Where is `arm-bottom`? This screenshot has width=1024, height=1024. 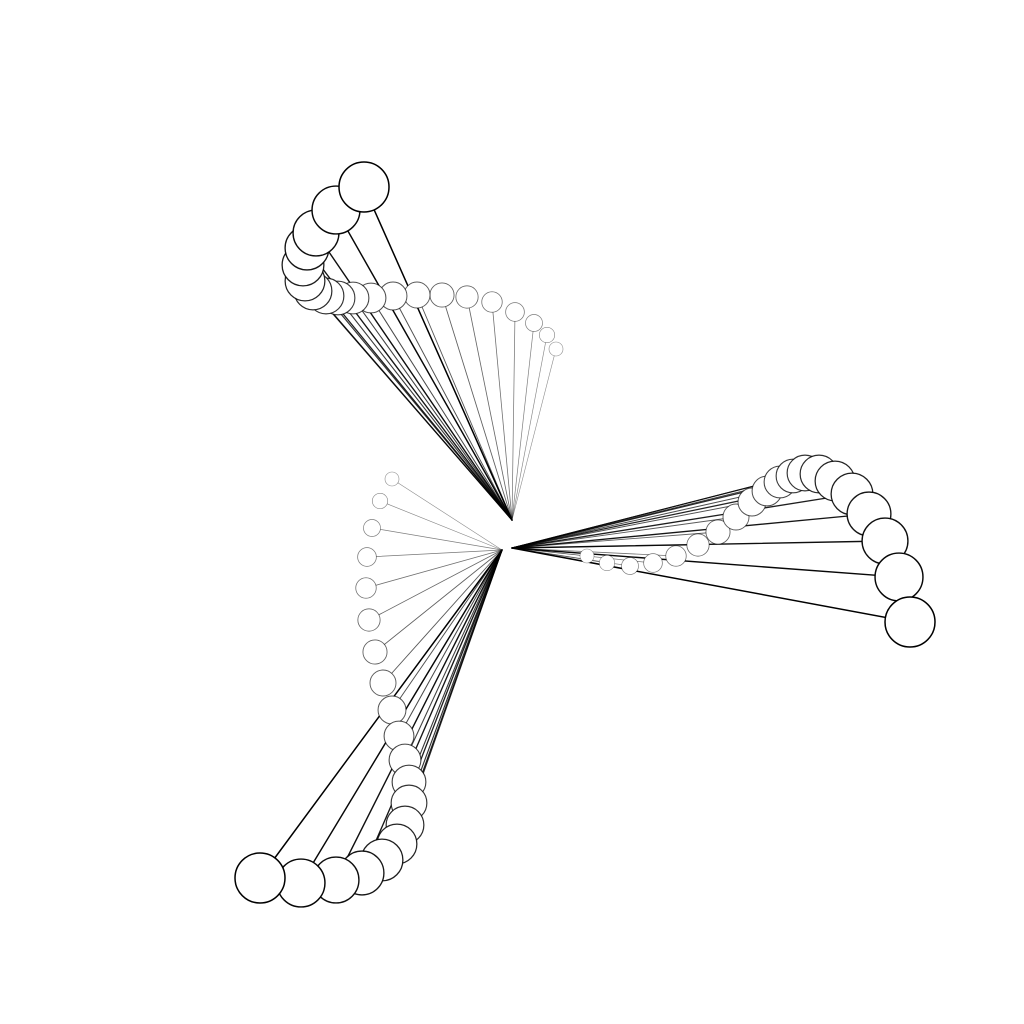 arm-bottom is located at coordinates (368, 689).